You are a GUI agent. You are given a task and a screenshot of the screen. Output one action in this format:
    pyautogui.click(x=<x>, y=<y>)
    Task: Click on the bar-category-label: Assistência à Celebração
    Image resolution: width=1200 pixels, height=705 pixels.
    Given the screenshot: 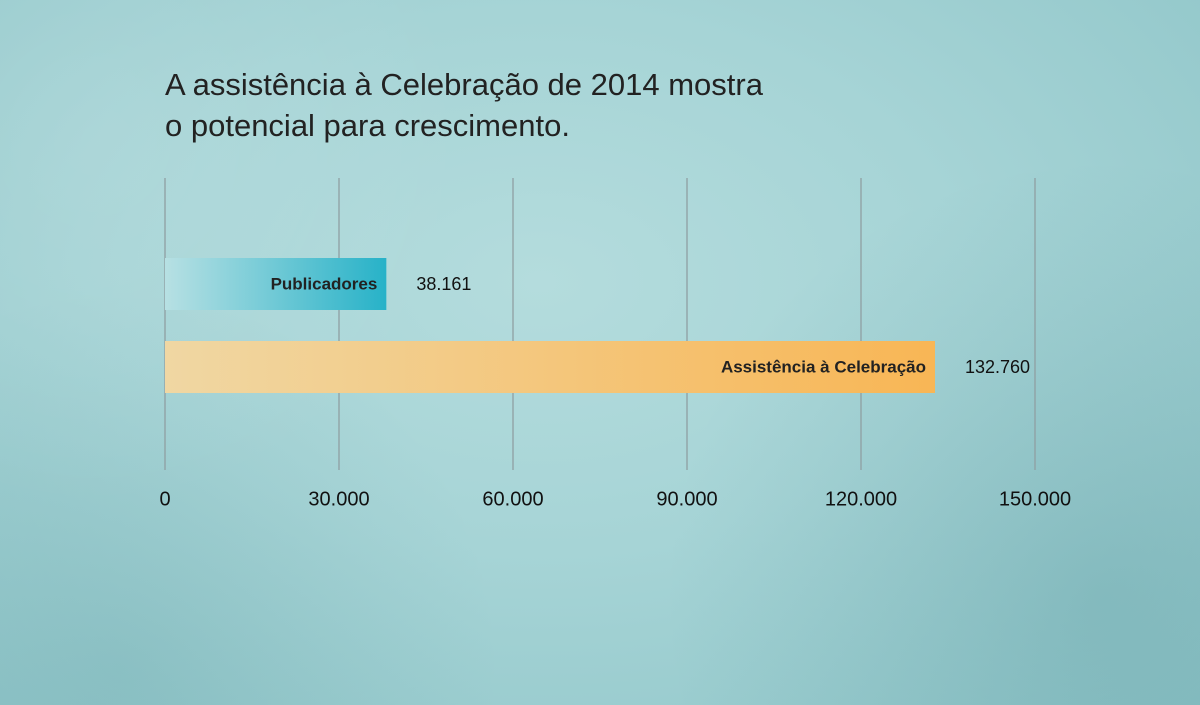 What is the action you would take?
    pyautogui.click(x=823, y=366)
    